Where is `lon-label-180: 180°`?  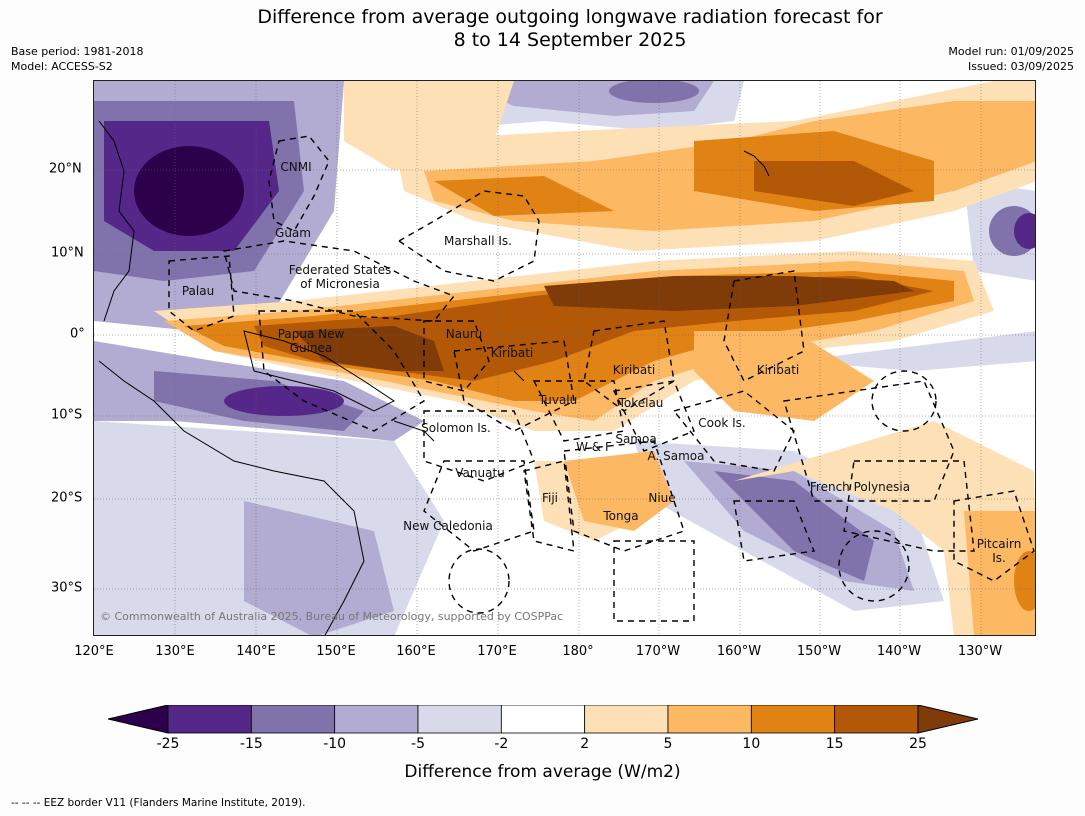 lon-label-180: 180° is located at coordinates (578, 651).